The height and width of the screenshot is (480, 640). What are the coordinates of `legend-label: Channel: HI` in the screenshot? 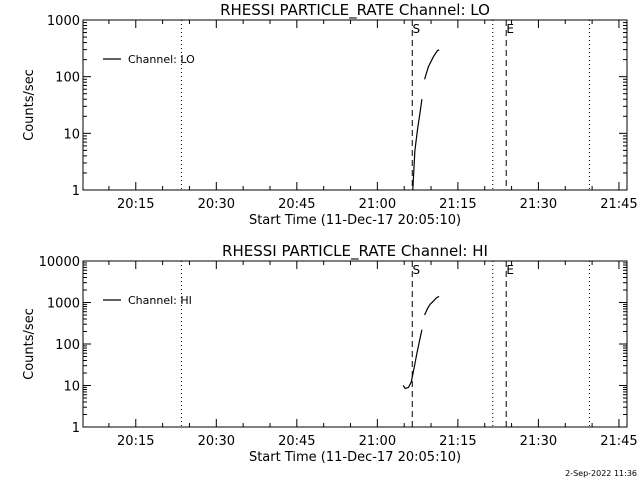 It's located at (160, 300).